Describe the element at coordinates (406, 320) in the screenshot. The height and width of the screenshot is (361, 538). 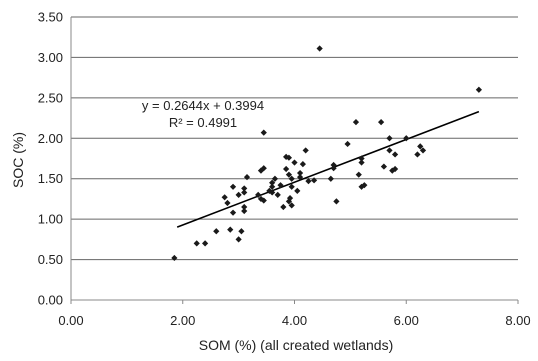
I see `x-tick-label: 6.00` at that location.